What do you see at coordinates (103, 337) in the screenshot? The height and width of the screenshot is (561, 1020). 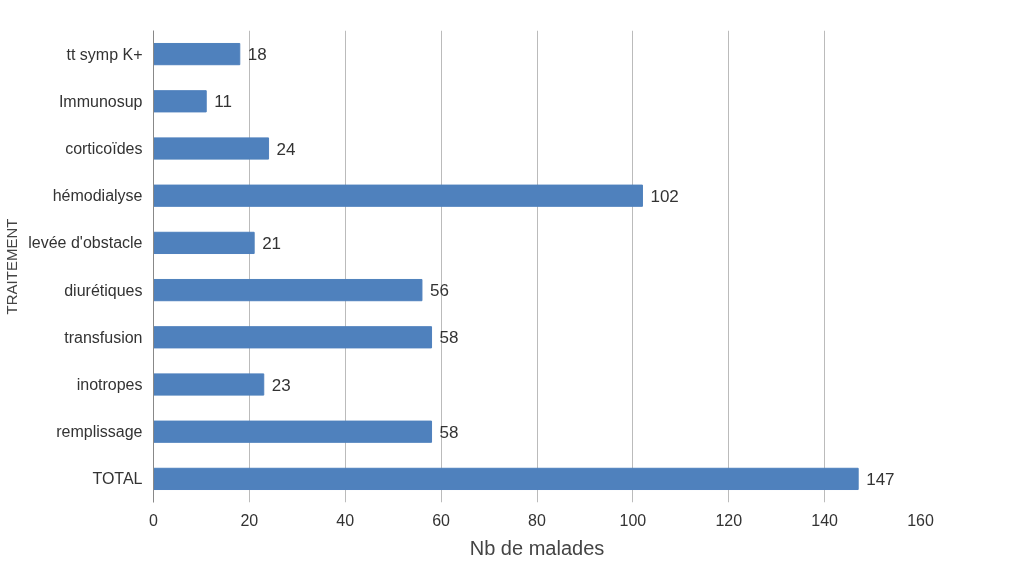 I see `y-tick-label: transfusion` at bounding box center [103, 337].